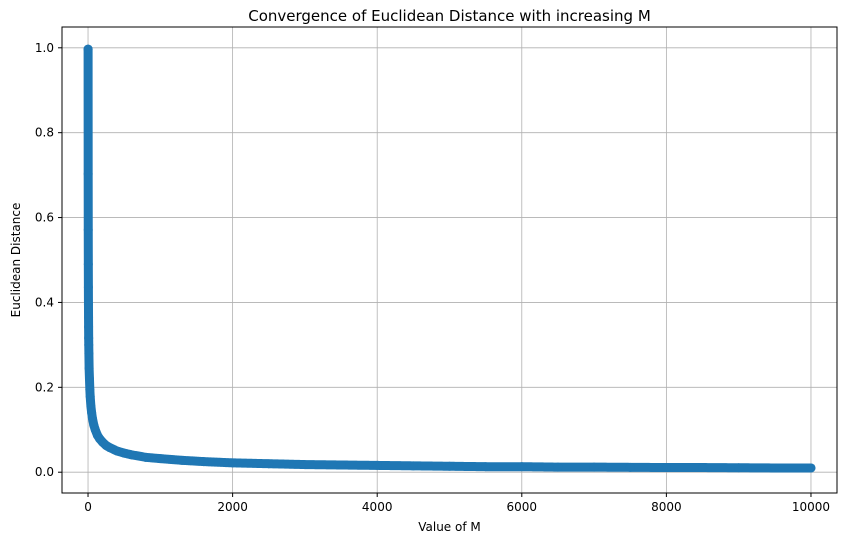 The height and width of the screenshot is (545, 846). Describe the element at coordinates (811, 507) in the screenshot. I see `x-tick-label: 10000` at that location.